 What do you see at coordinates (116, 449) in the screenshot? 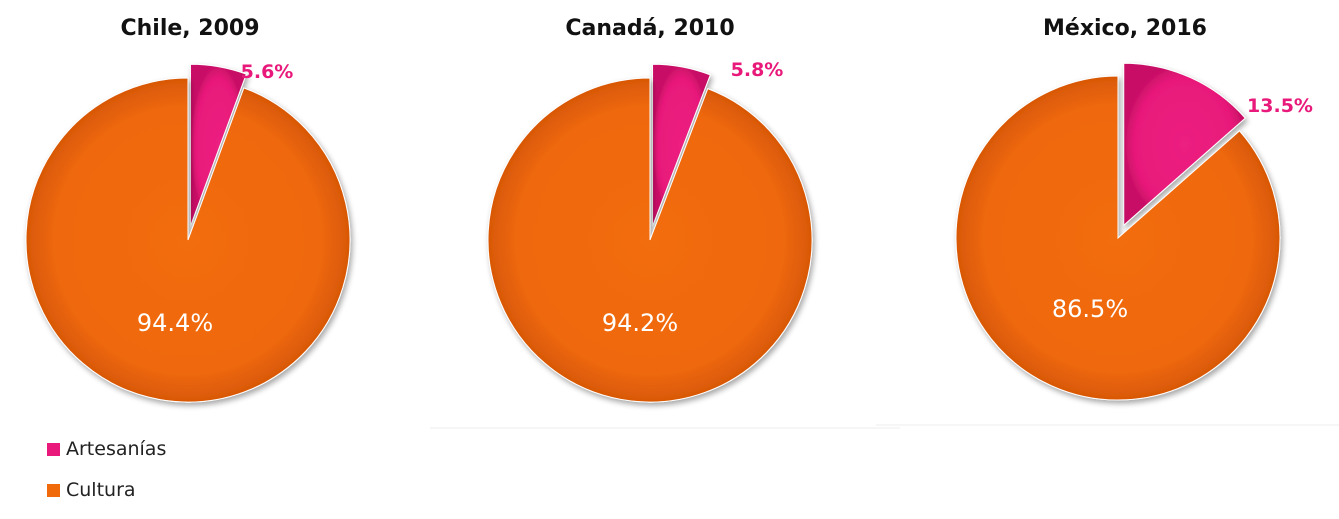
I see `legend-label-artesanias: Artesanías` at bounding box center [116, 449].